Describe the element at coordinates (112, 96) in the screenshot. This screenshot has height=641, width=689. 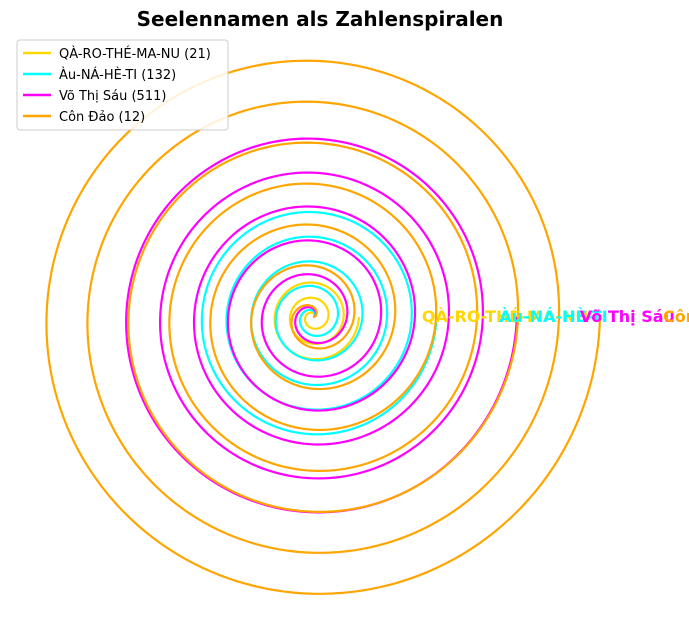
I see `legend-entry-vo-thi-sau: Võ Thị Sáu (511)` at that location.